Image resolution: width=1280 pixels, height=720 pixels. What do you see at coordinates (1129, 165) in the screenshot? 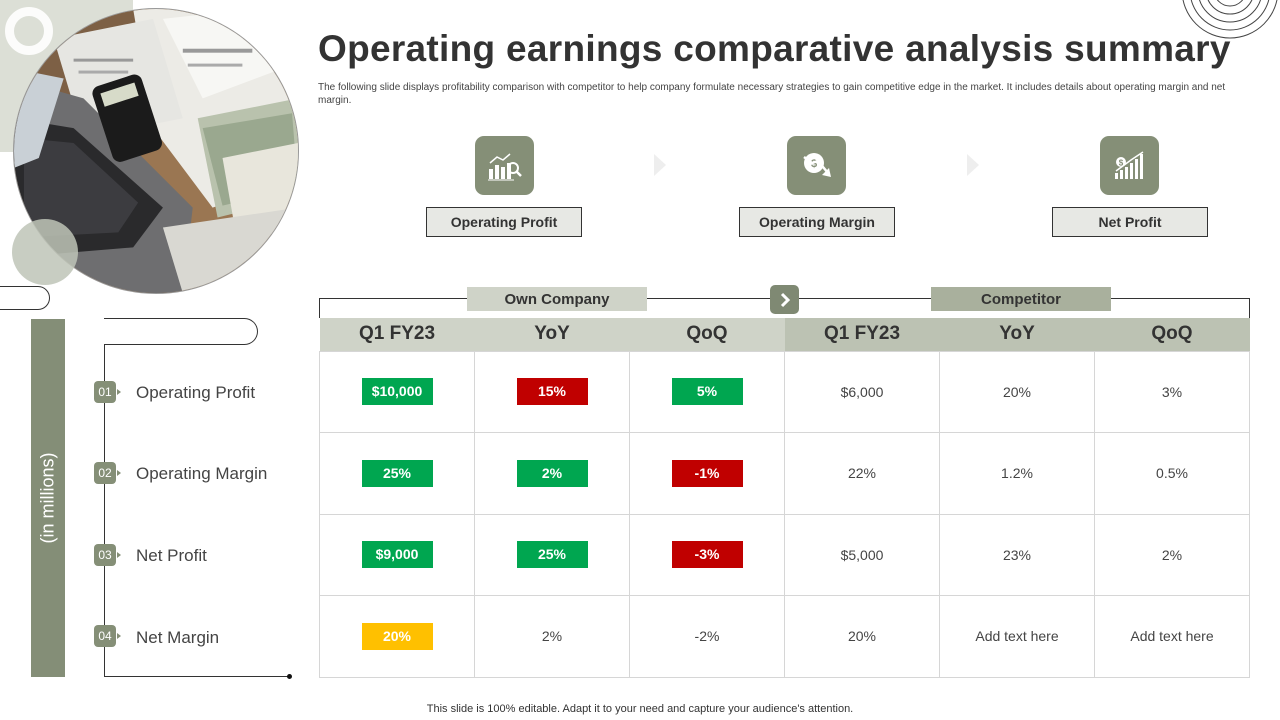
I see `dollar-growth-bars-icon: $` at bounding box center [1129, 165].